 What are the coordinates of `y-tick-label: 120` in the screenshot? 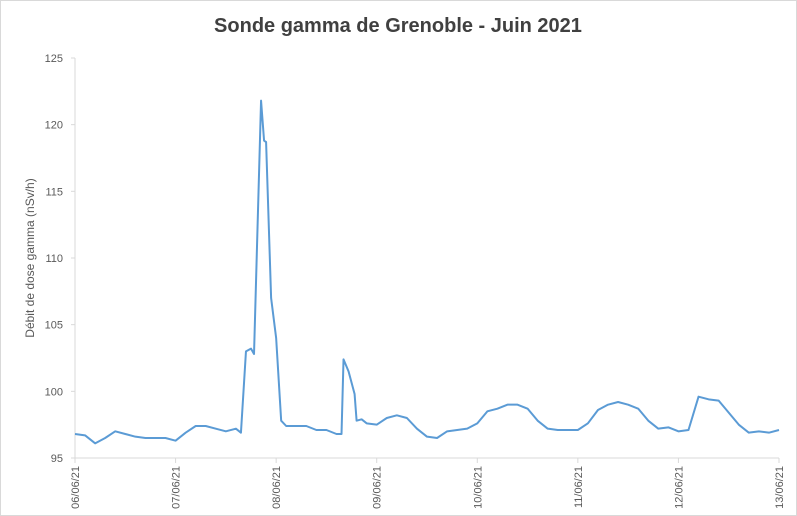 It's located at (54, 126).